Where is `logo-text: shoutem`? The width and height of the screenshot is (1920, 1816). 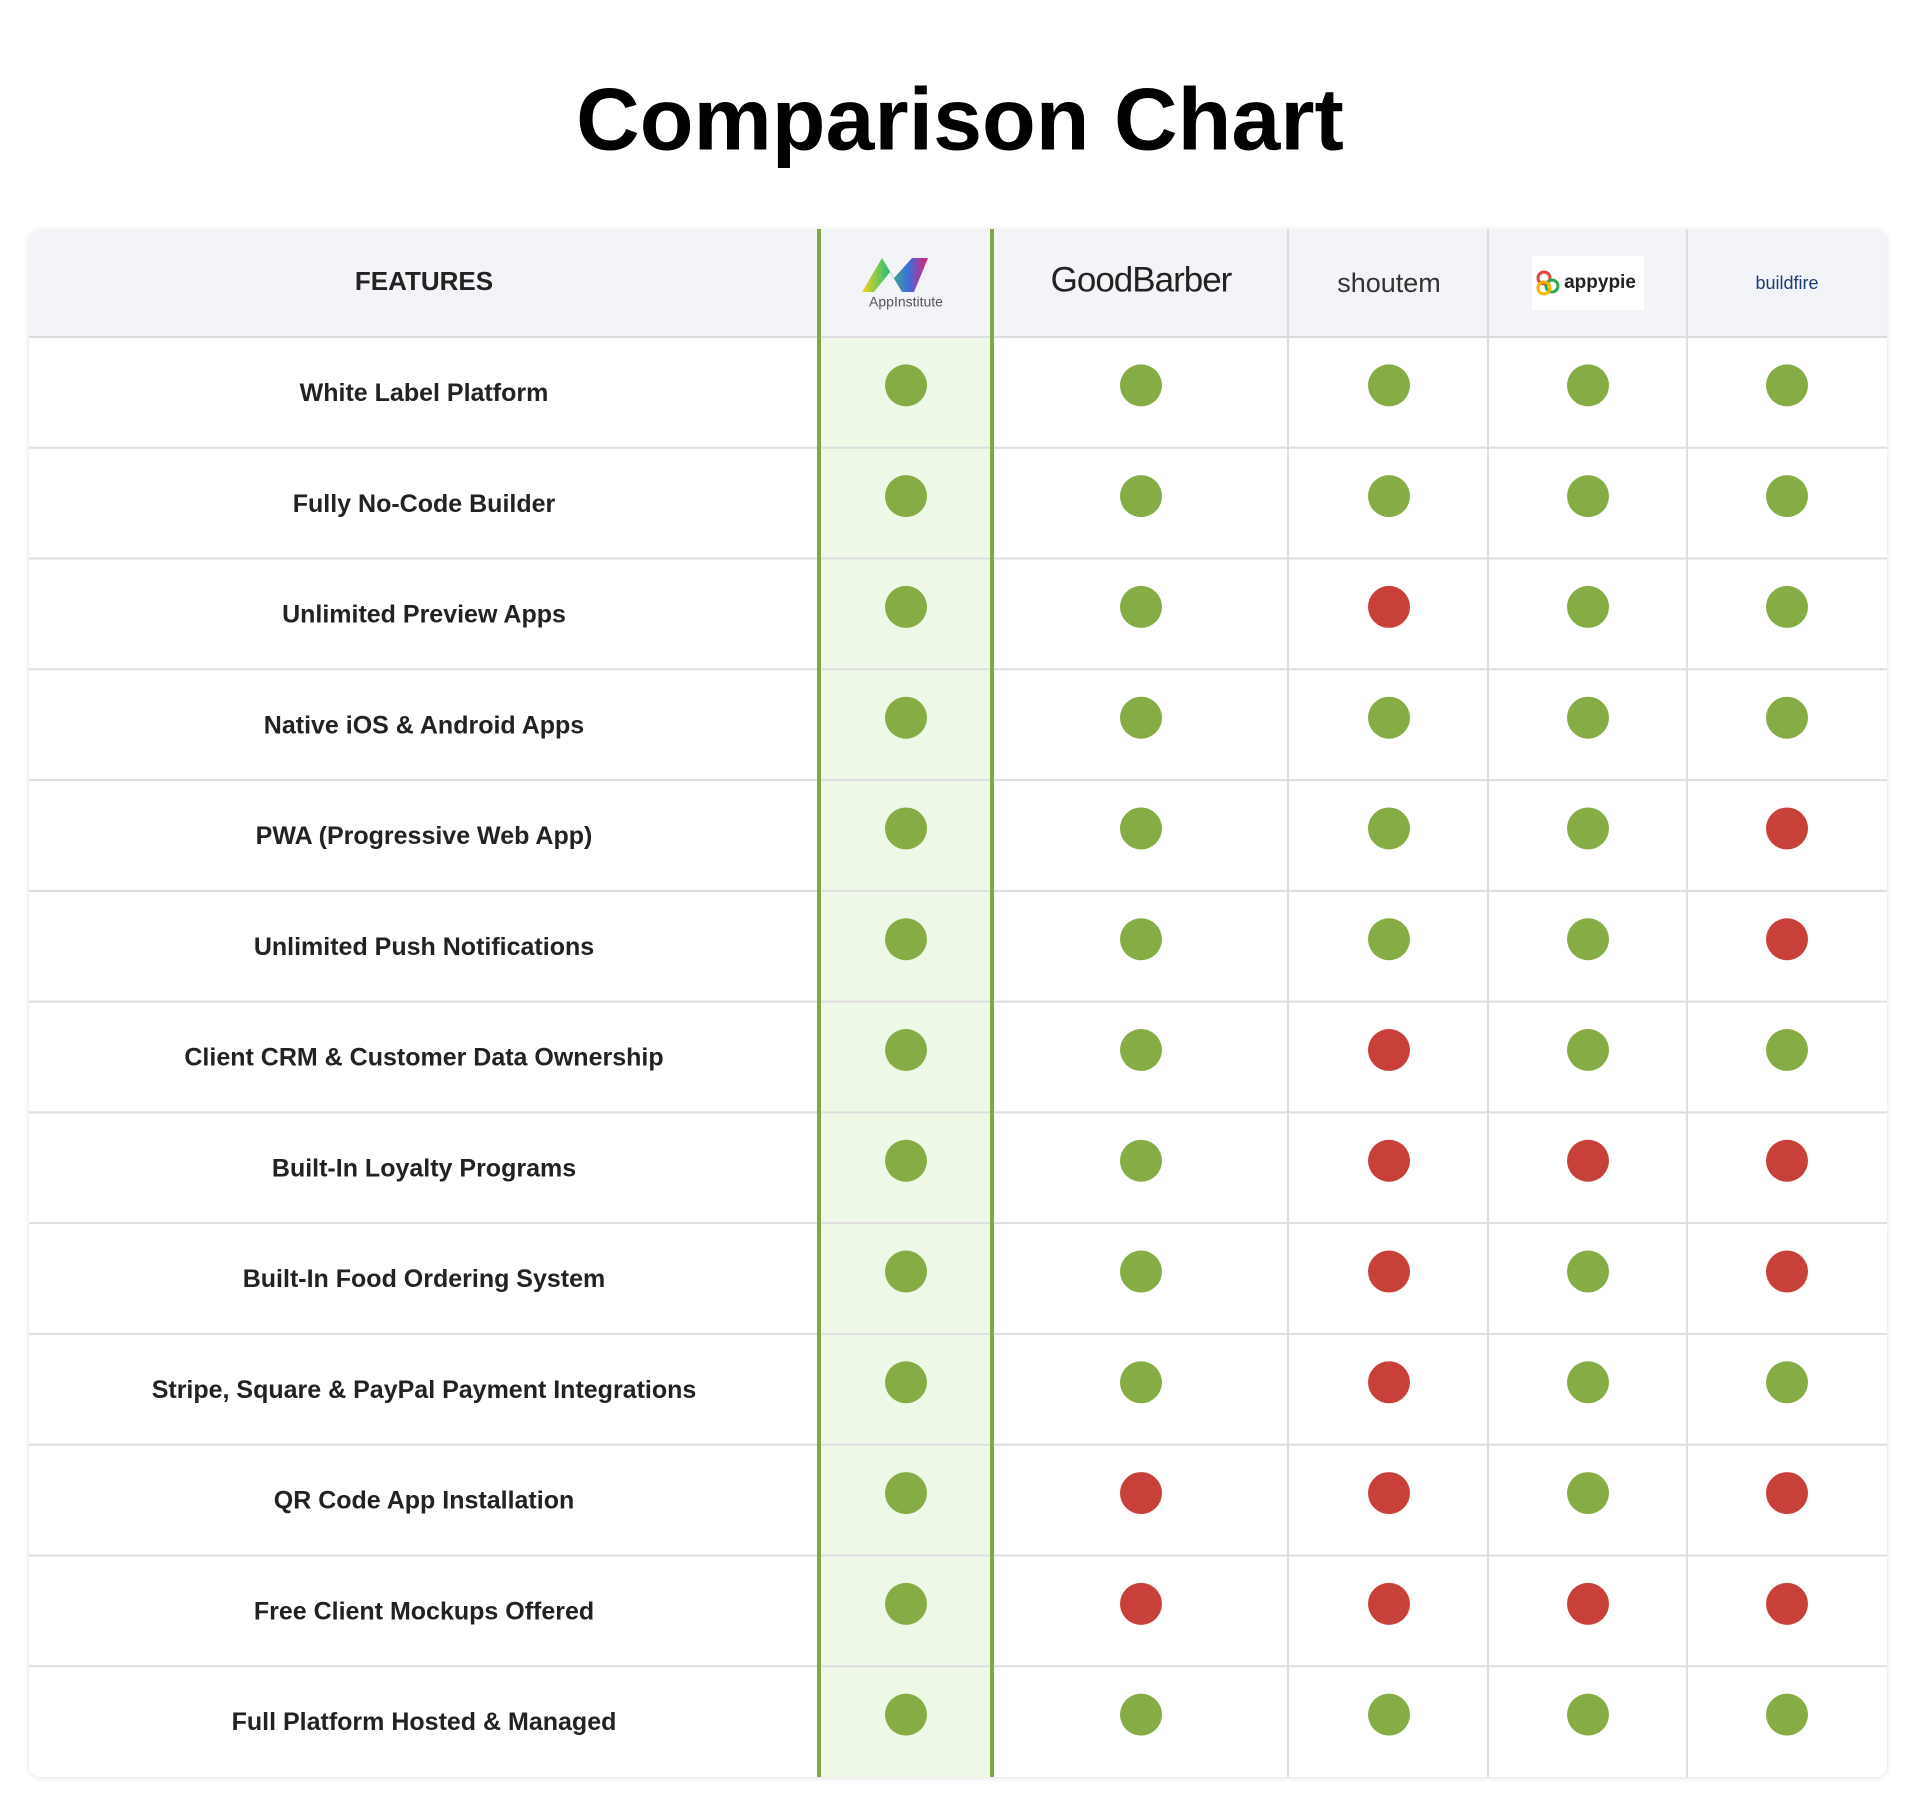 logo-text: shoutem is located at coordinates (1389, 283).